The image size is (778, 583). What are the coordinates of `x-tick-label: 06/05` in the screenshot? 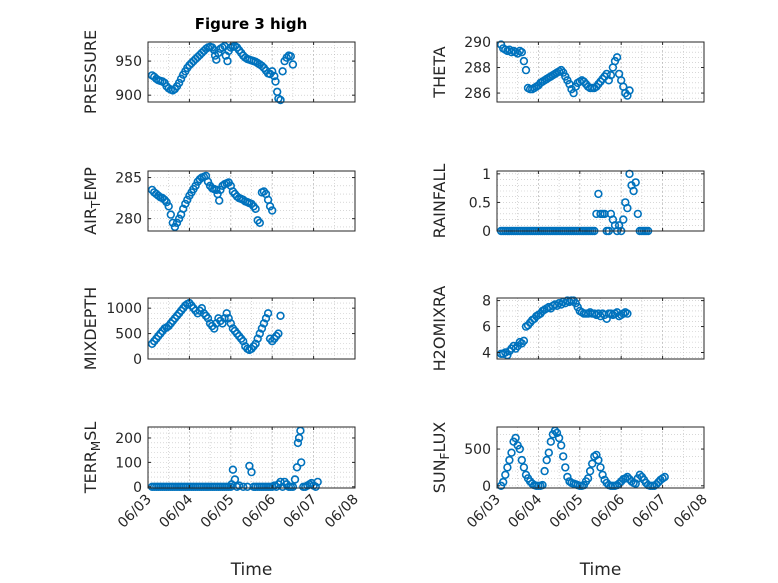 It's located at (567, 512).